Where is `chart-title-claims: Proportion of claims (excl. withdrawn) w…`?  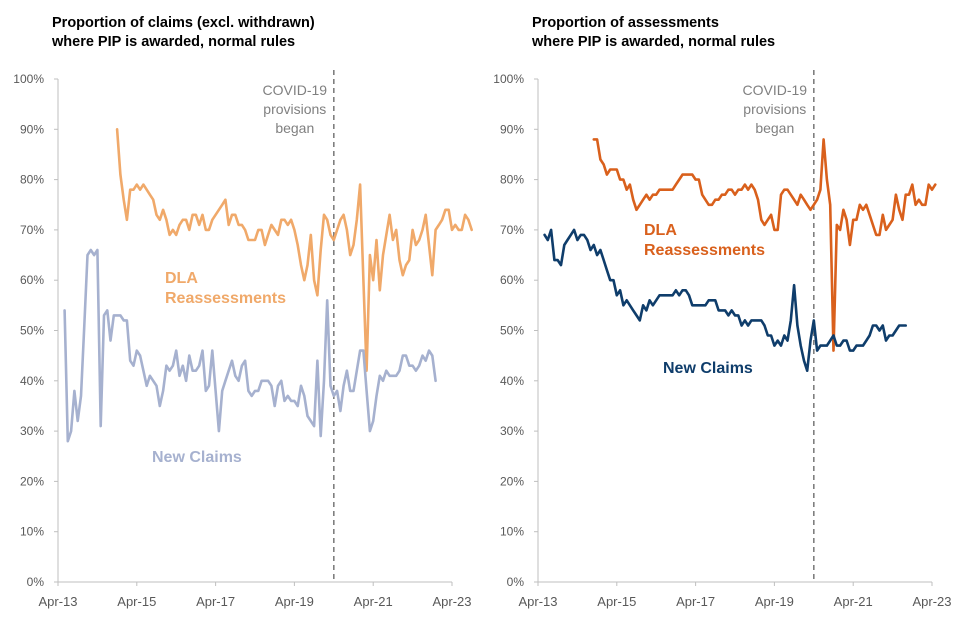
chart-title-claims: Proportion of claims (excl. withdrawn) w… is located at coordinates (262, 33).